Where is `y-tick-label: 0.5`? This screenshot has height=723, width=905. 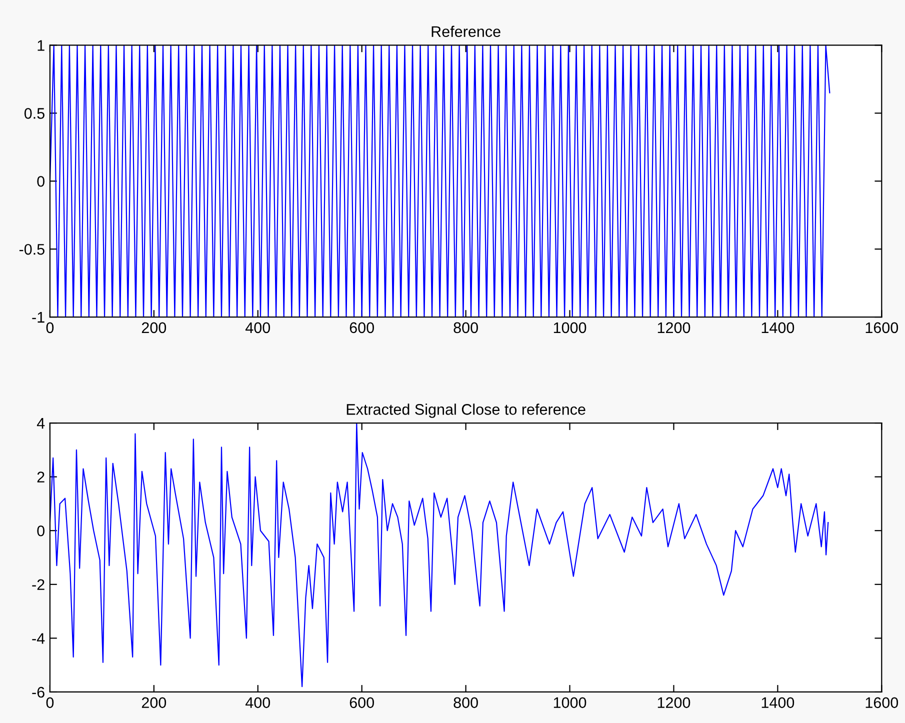
y-tick-label: 0.5 is located at coordinates (34, 113).